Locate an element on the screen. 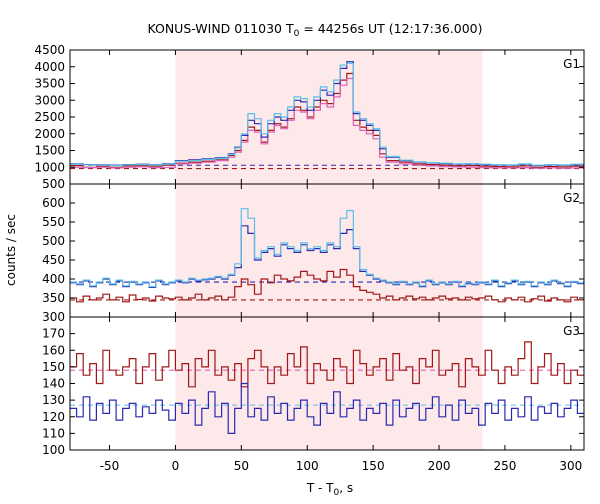 This screenshot has width=600, height=504. y-tick-label: 140 is located at coordinates (53, 384).